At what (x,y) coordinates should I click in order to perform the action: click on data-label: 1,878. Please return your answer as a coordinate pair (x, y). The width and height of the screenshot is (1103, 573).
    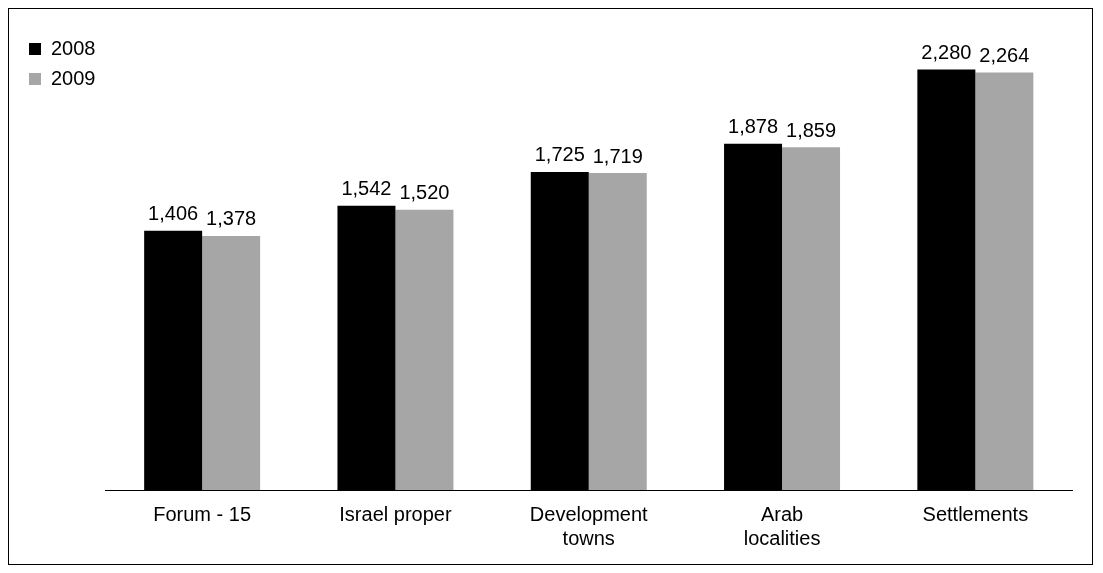
    Looking at the image, I should click on (753, 126).